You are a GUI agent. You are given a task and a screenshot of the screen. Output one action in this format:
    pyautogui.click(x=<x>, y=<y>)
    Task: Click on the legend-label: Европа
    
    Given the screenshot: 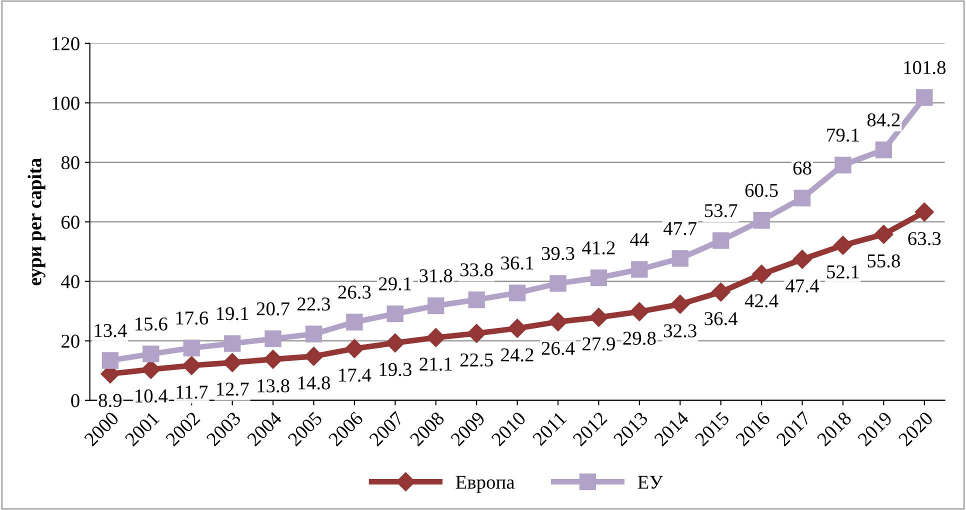 What is the action you would take?
    pyautogui.click(x=485, y=484)
    